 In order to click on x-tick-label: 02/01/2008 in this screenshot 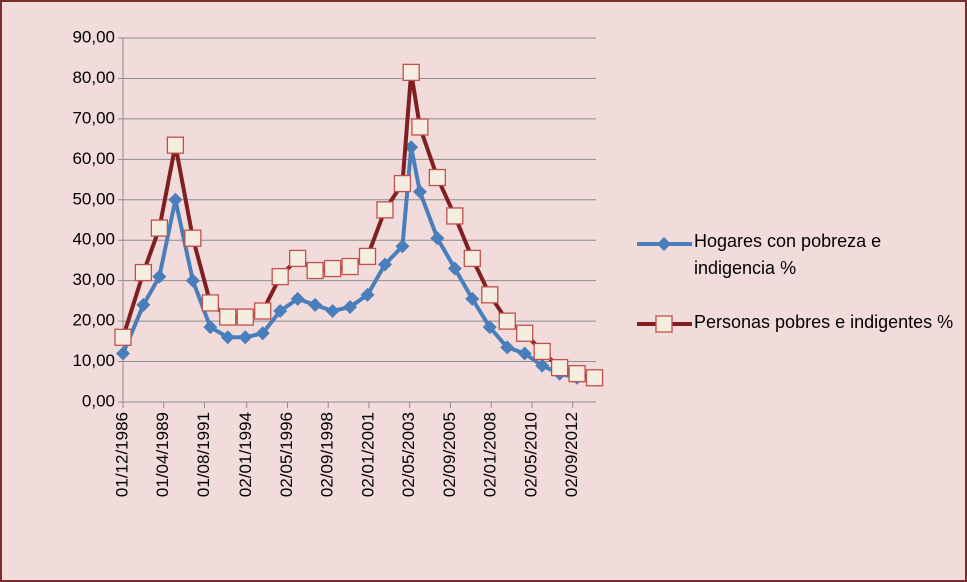, I will do `click(490, 454)`.